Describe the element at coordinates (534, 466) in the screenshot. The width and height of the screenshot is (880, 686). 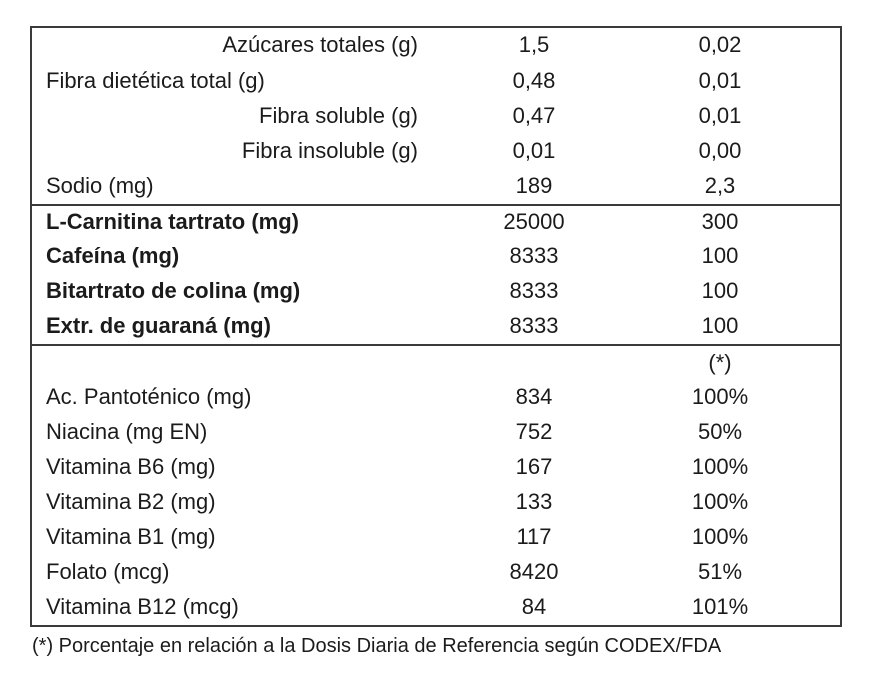
I see `amount-value: 167` at that location.